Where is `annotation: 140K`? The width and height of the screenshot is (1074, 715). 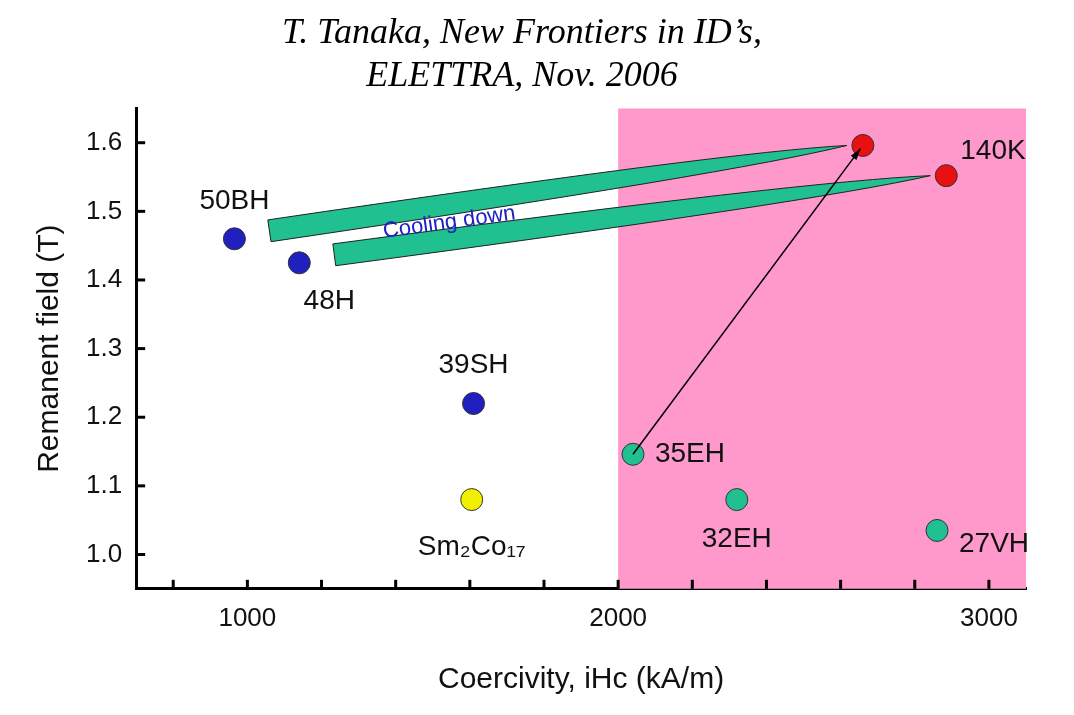
annotation: 140K is located at coordinates (993, 150).